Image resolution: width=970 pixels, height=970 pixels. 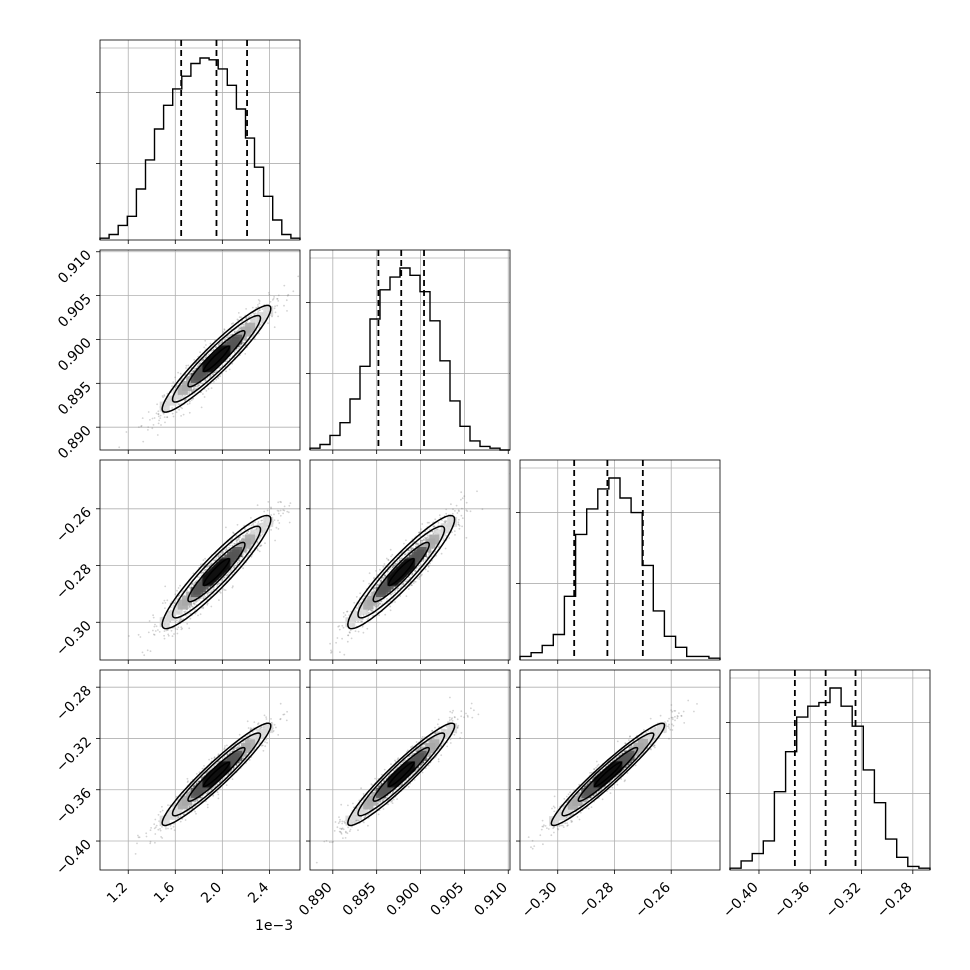 I want to click on contour-line, so click(x=401, y=572).